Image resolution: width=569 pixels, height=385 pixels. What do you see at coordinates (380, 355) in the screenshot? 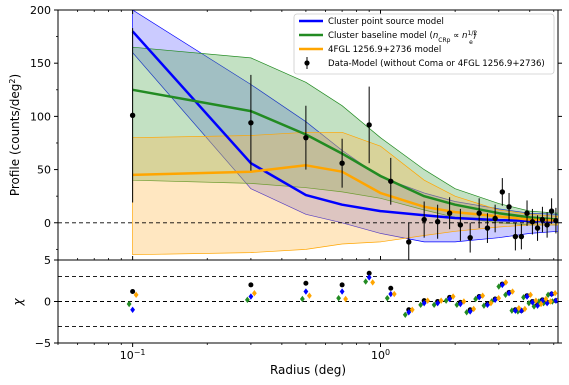
I see `x-tick-label: 10⁰` at bounding box center [380, 355].